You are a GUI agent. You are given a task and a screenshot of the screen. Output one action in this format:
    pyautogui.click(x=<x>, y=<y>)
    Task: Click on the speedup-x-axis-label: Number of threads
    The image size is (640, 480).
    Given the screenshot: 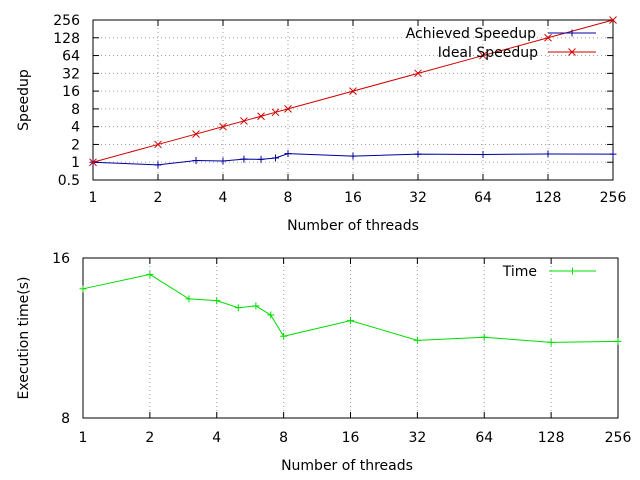 What is the action you would take?
    pyautogui.click(x=353, y=226)
    